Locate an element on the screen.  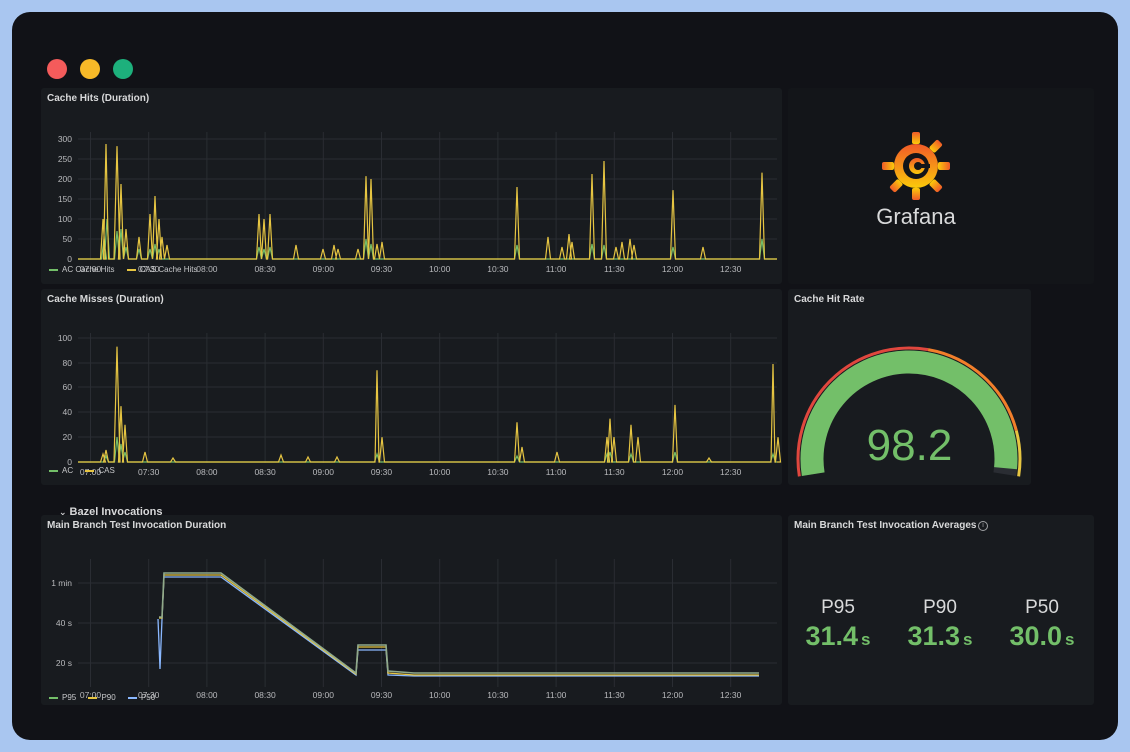
chart-legend: AC CAS is located at coordinates (87, 470).